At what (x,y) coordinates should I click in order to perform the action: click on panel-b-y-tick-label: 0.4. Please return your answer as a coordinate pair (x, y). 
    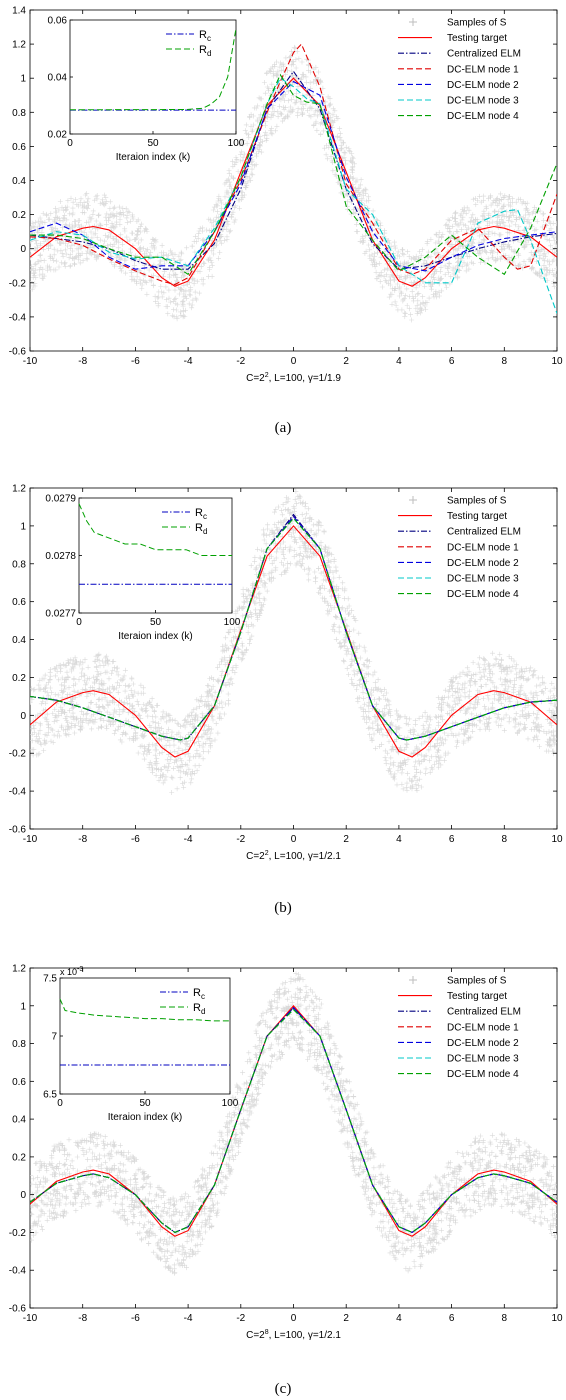
    Looking at the image, I should click on (19, 640).